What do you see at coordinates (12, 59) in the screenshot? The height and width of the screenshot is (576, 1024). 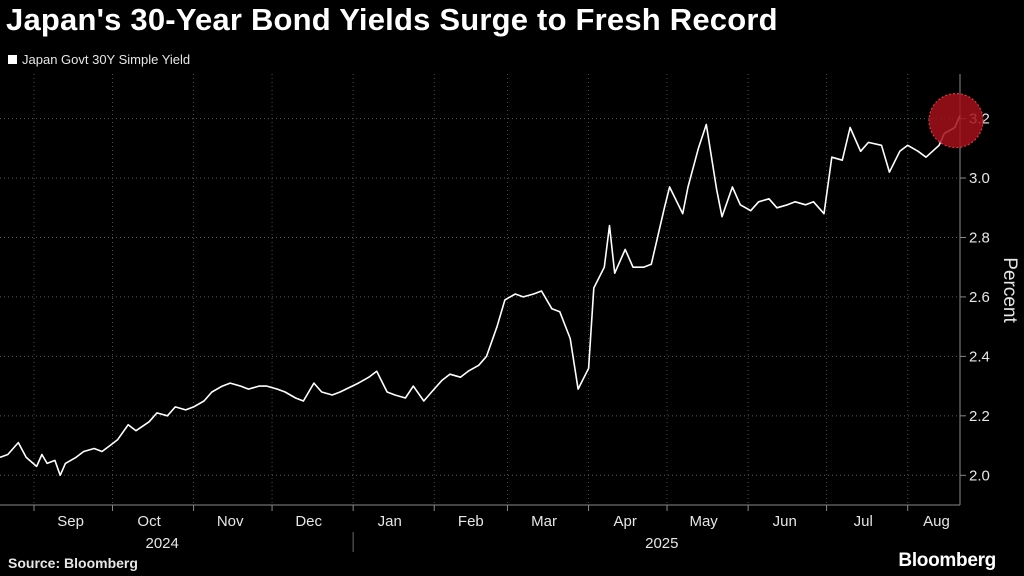 I see `legend-swatch` at bounding box center [12, 59].